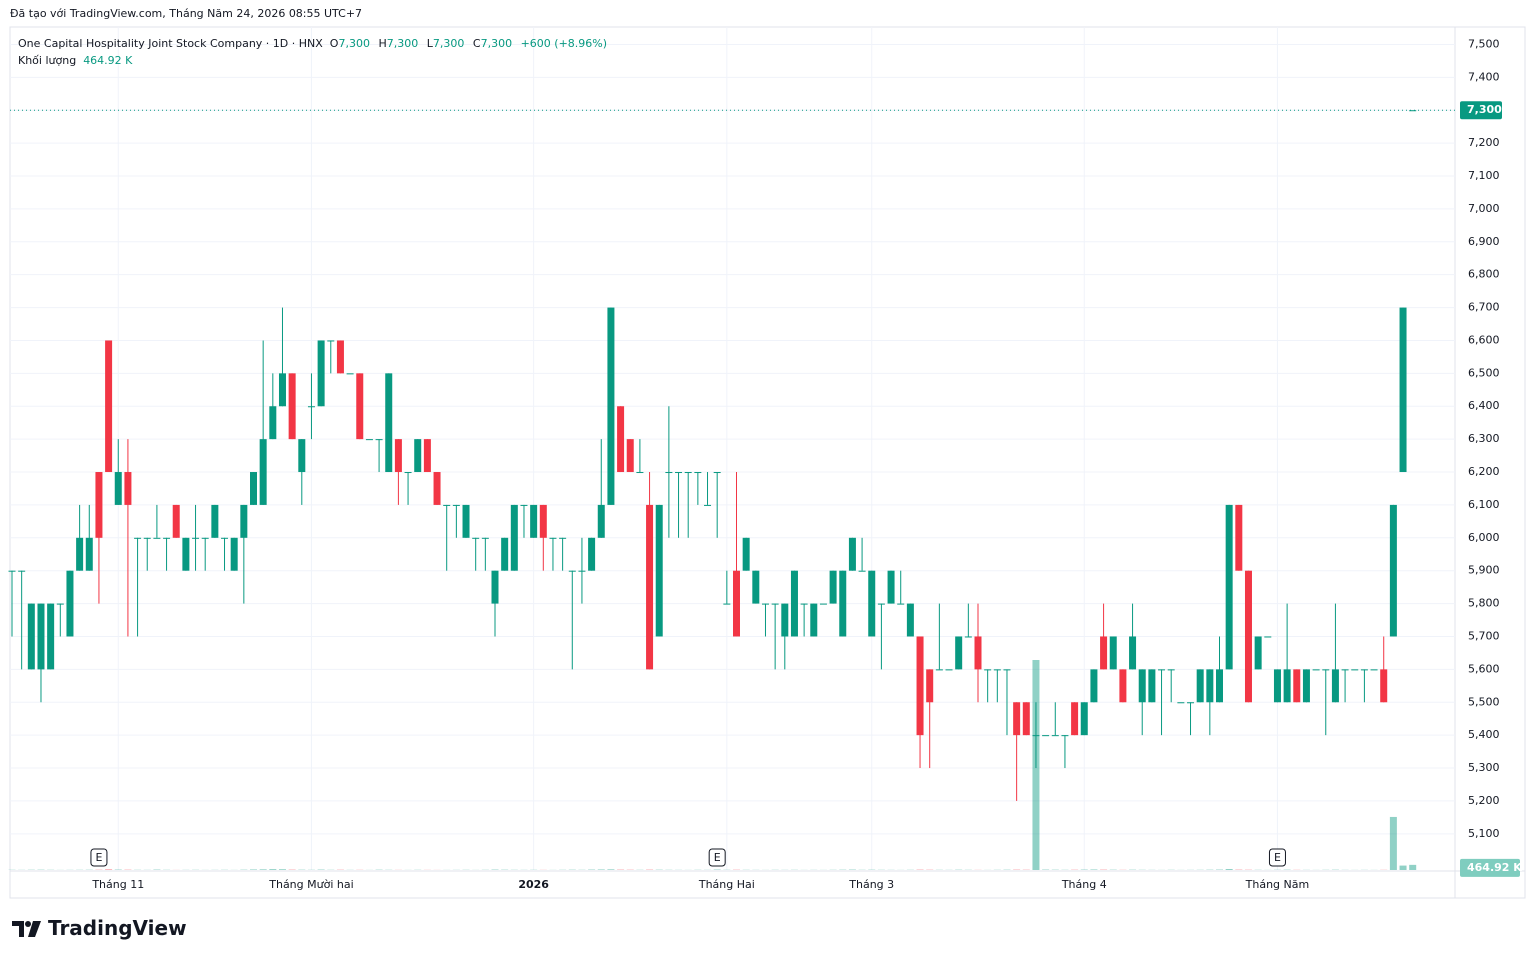 This screenshot has width=1534, height=959. I want to click on y-tick-label: 5,800, so click(1484, 603).